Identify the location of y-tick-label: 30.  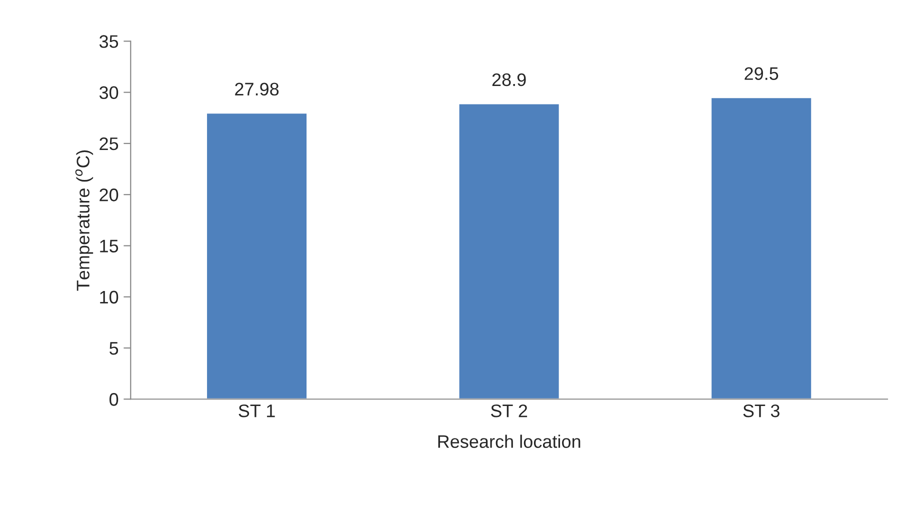
(108, 93).